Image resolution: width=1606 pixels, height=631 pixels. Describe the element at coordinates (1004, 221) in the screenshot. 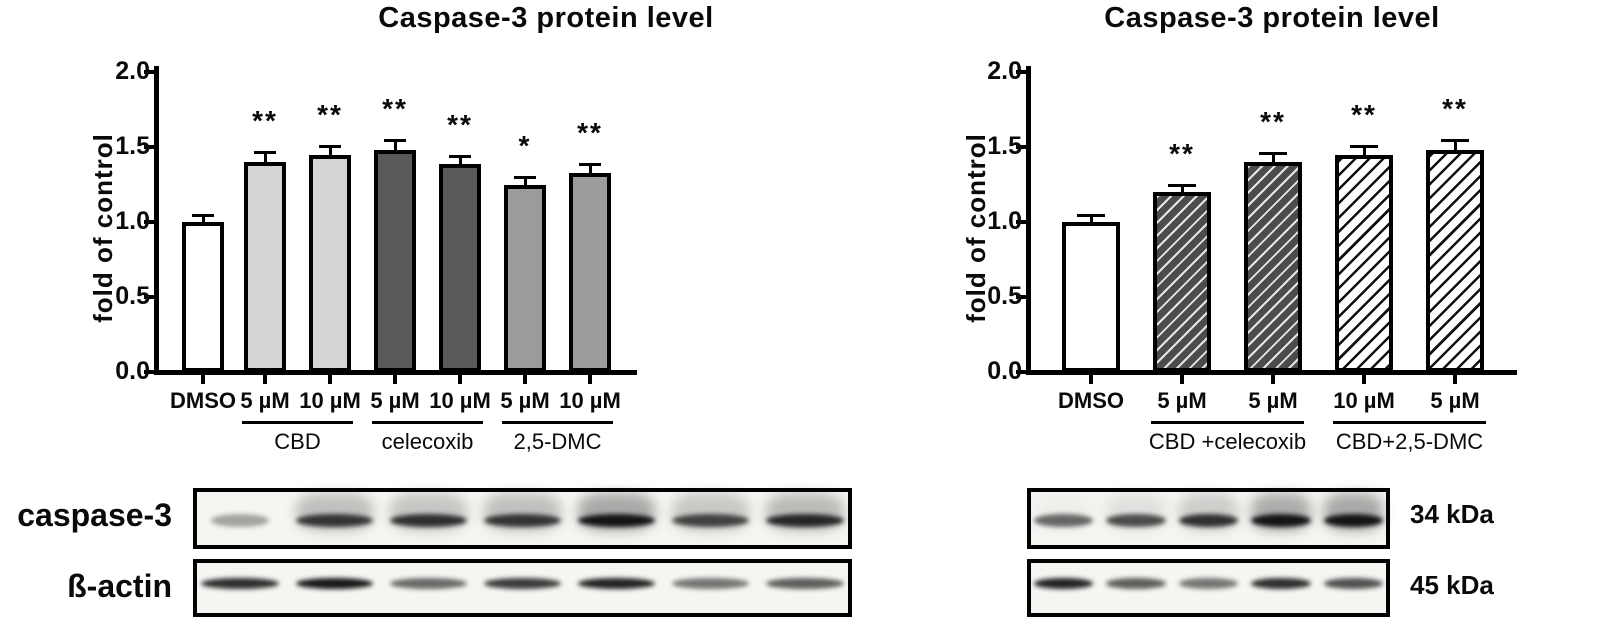

I see `y-tick-label: 1.0` at that location.